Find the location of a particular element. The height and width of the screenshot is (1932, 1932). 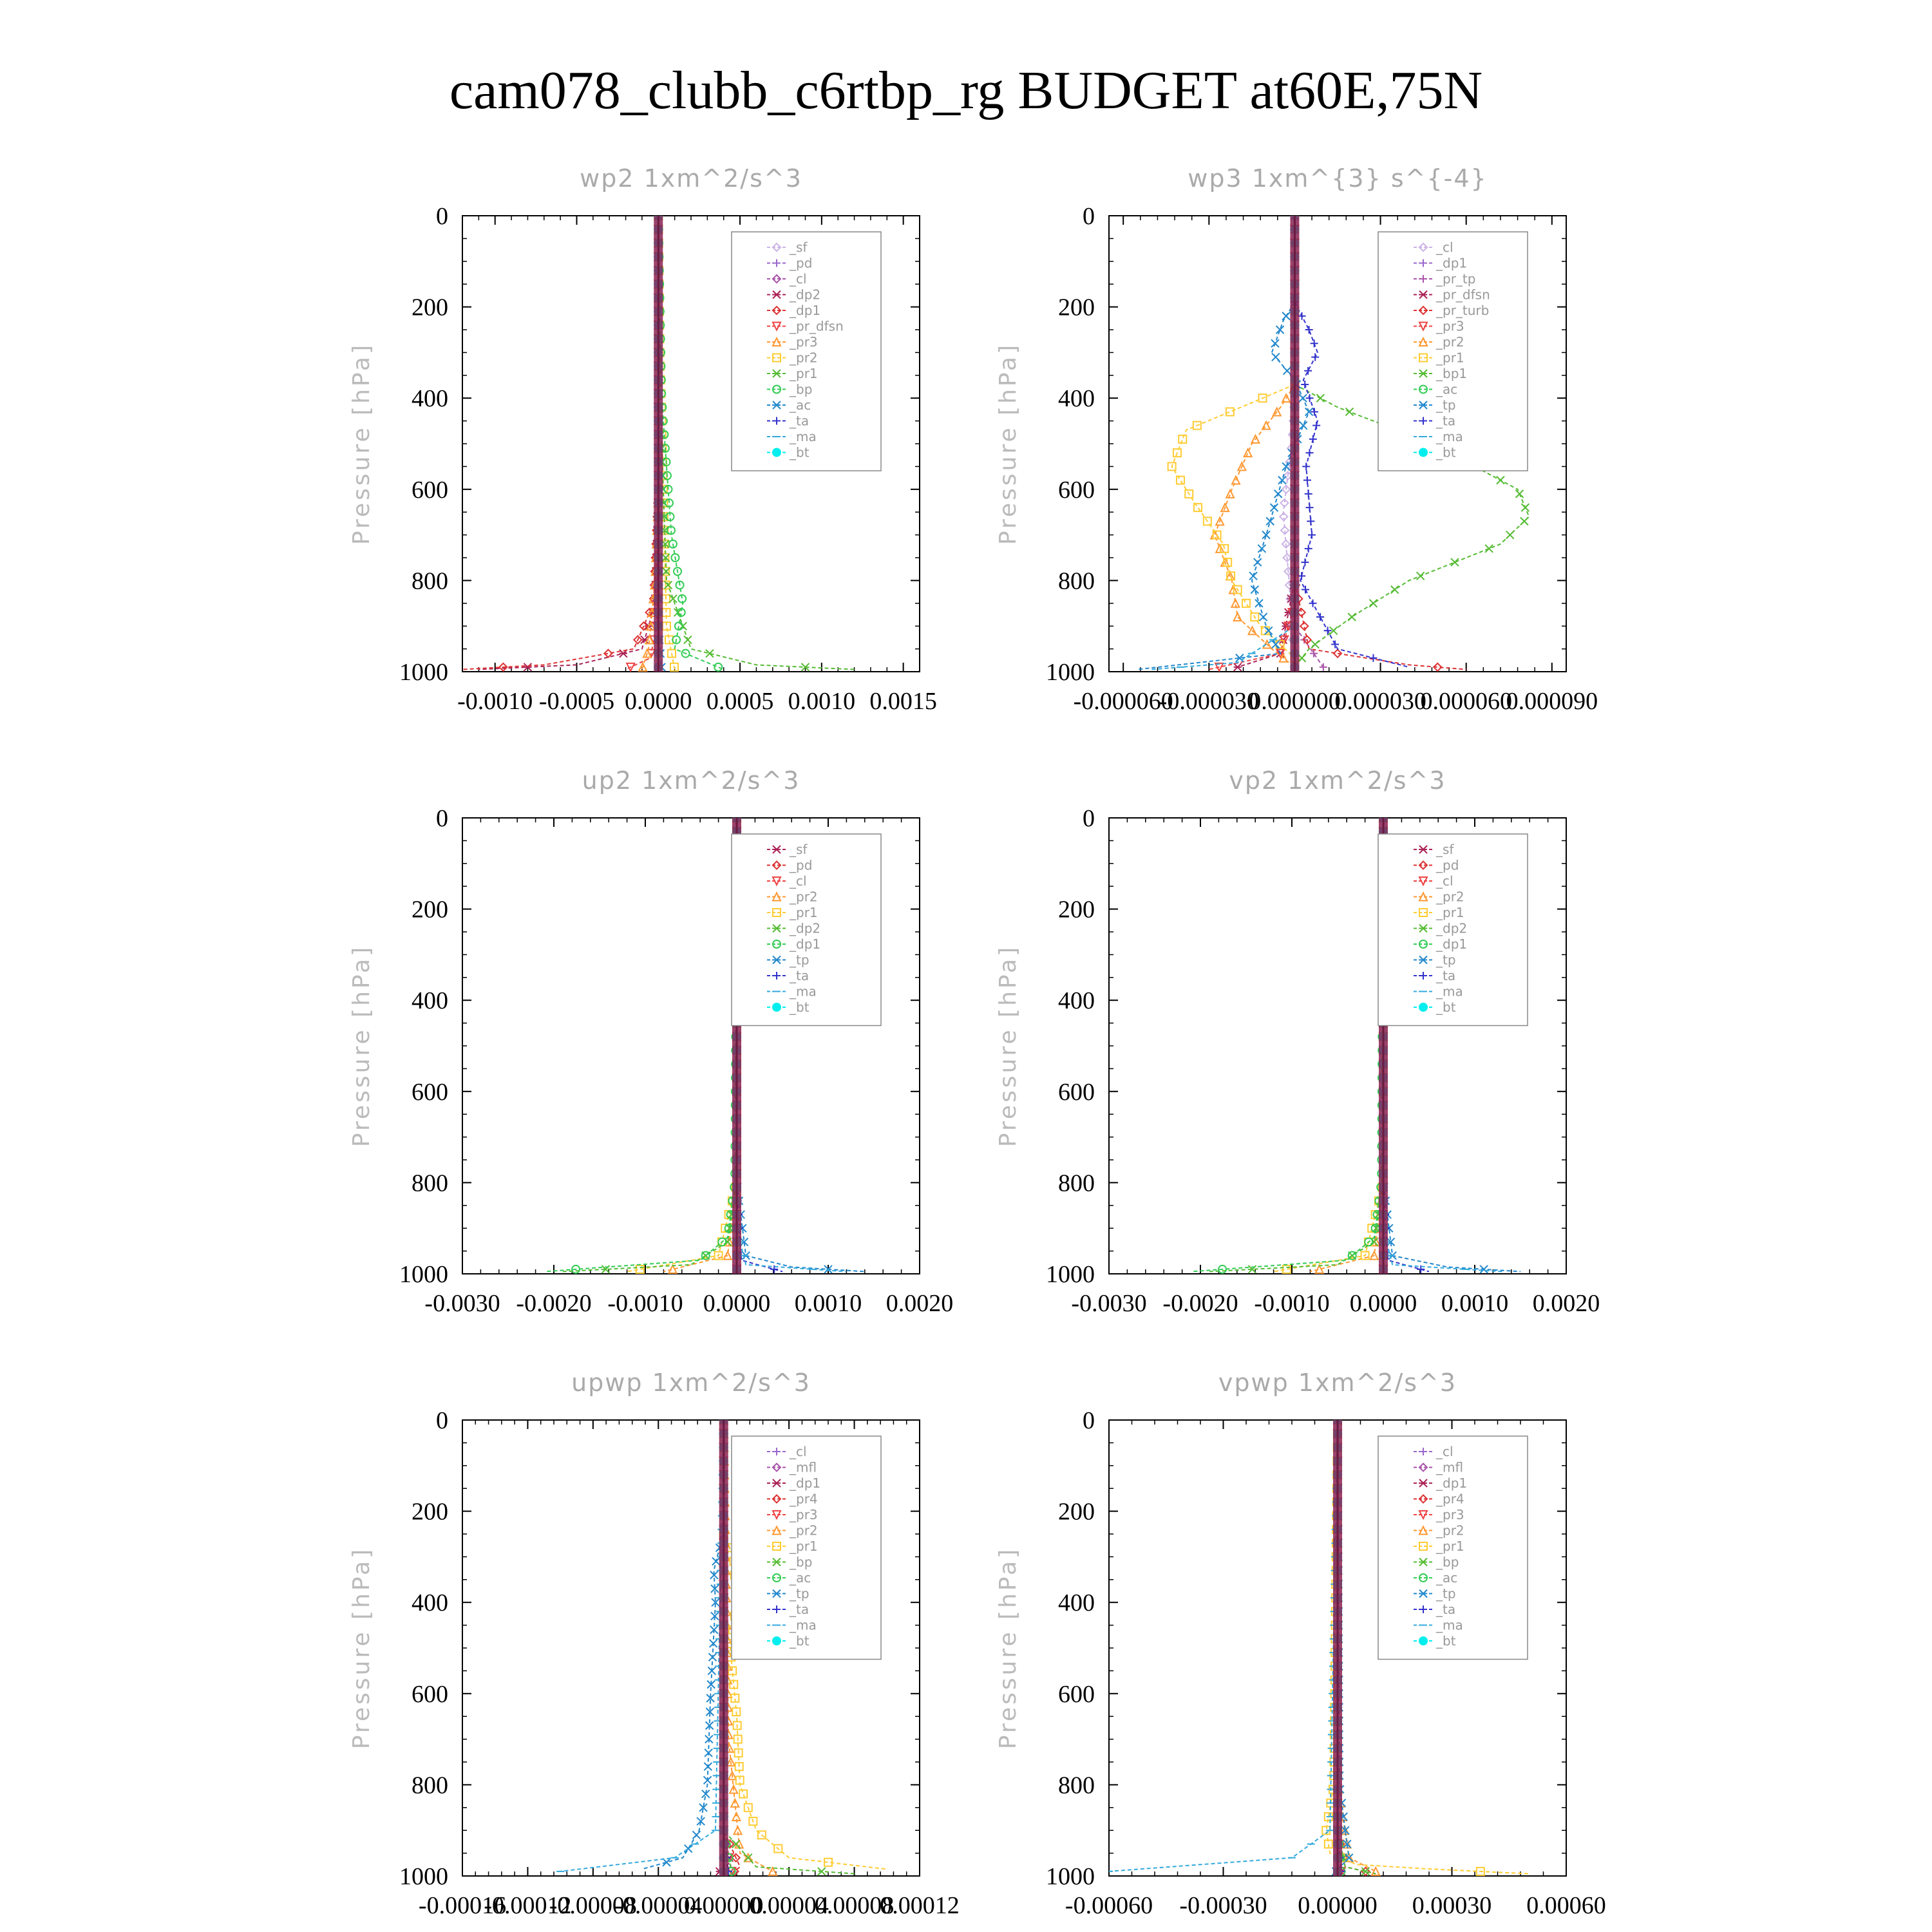

legend-entry-pr2: _pr2 is located at coordinates (792, 358).